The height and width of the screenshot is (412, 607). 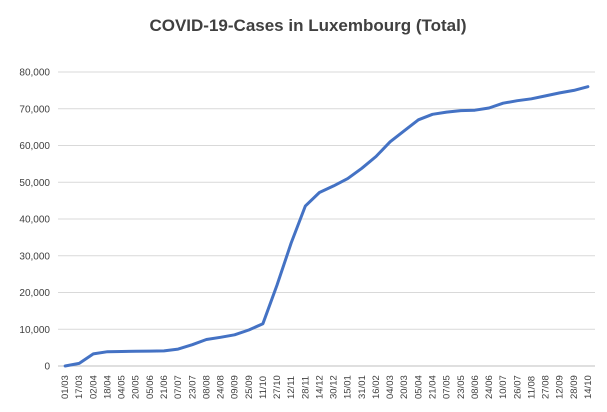 I want to click on x-tick-label: 25/09, so click(x=249, y=387).